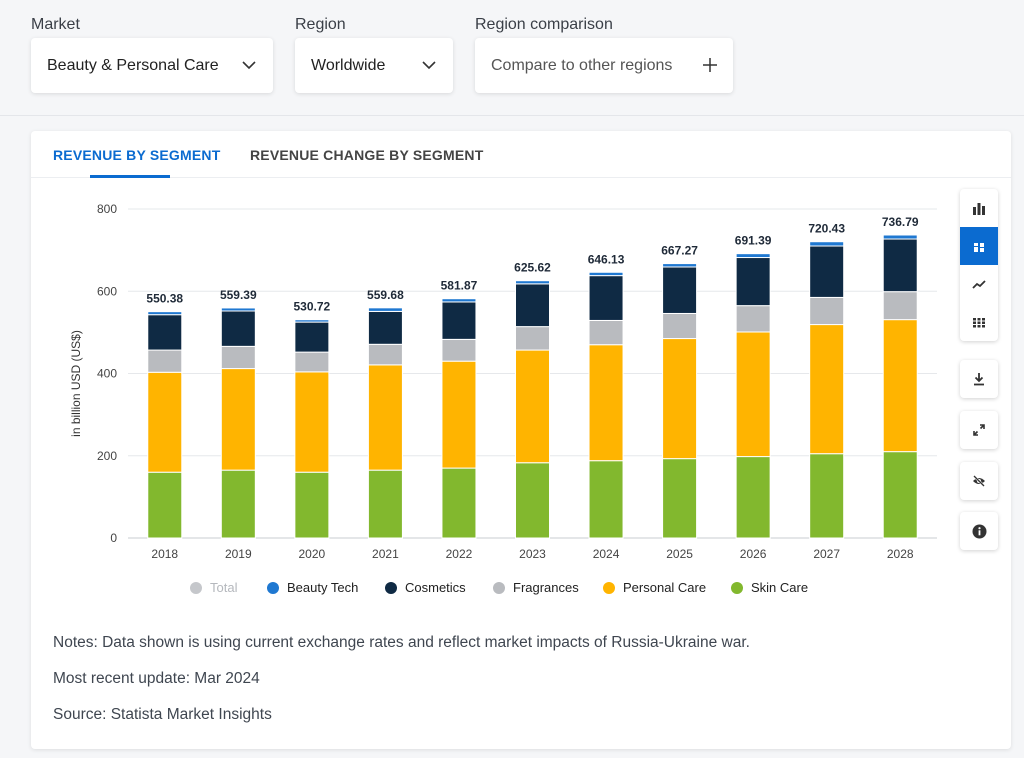 This screenshot has height=758, width=1024. What do you see at coordinates (769, 587) in the screenshot?
I see `legend-item-skin-care: Skin Care` at bounding box center [769, 587].